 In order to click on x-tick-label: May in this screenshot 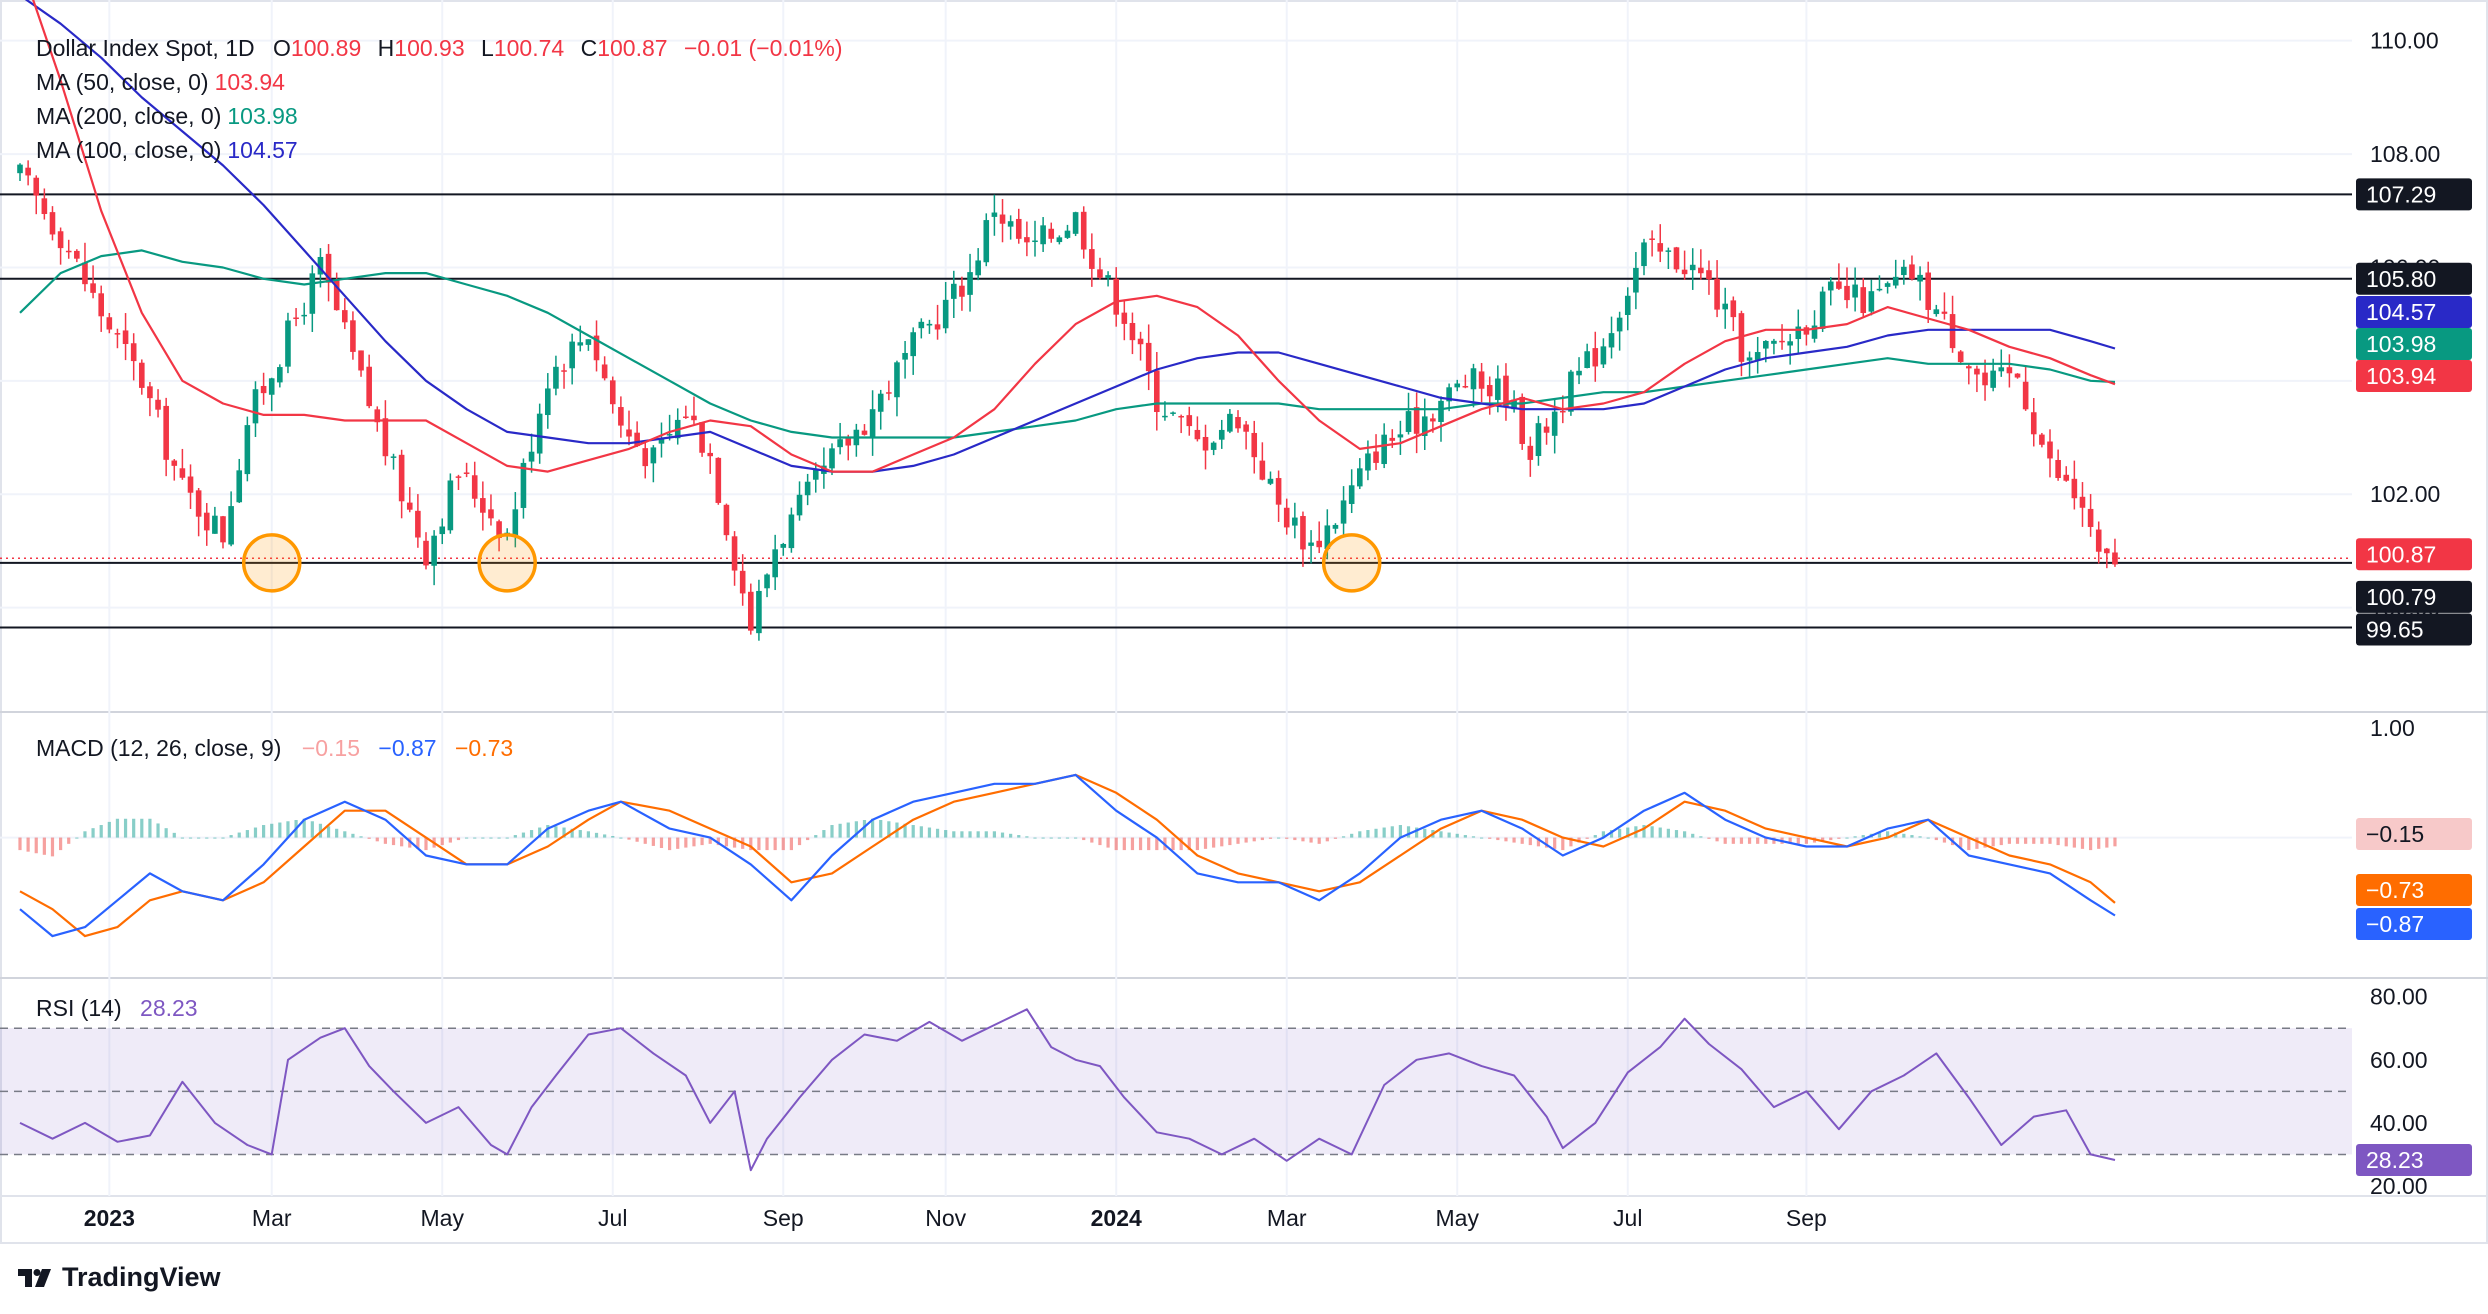, I will do `click(443, 1218)`.